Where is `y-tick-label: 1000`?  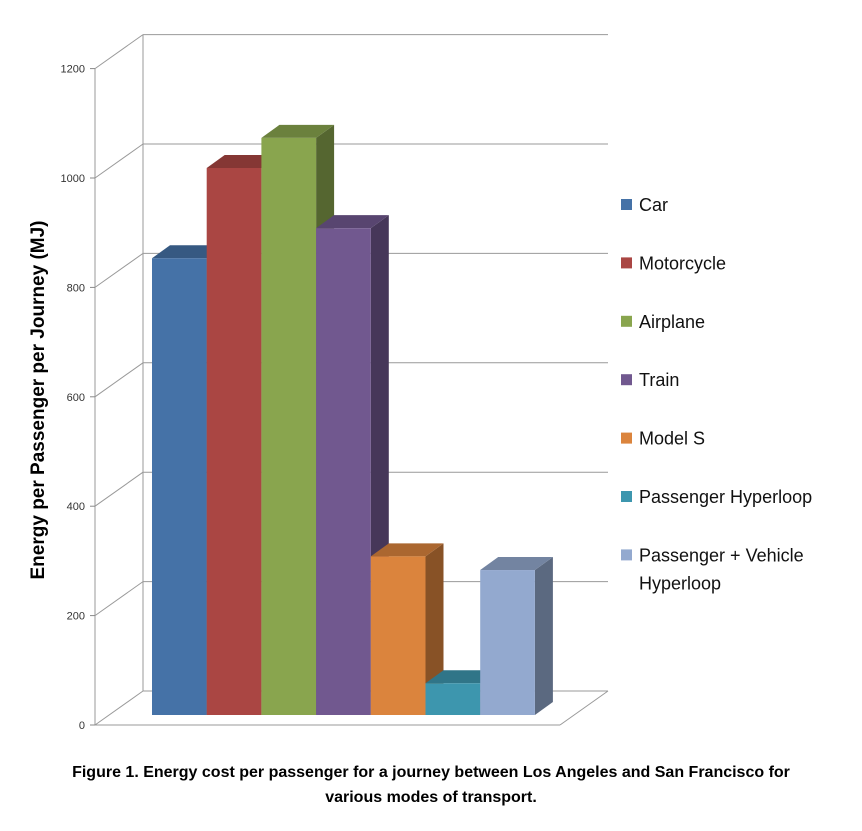
y-tick-label: 1000 is located at coordinates (73, 179).